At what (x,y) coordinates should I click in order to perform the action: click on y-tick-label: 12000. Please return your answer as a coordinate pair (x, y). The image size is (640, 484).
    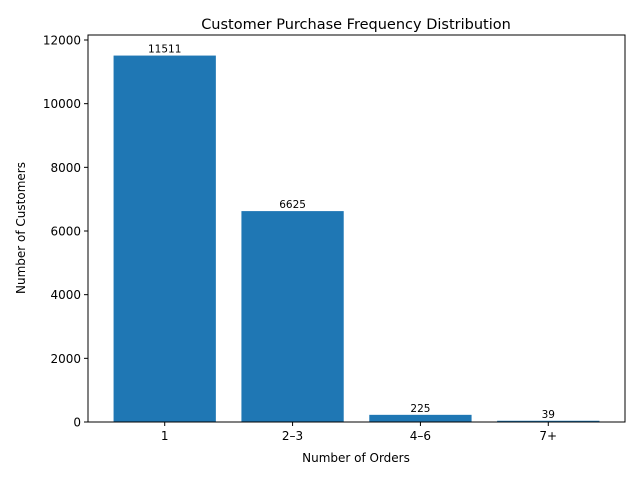
    Looking at the image, I should click on (62, 41).